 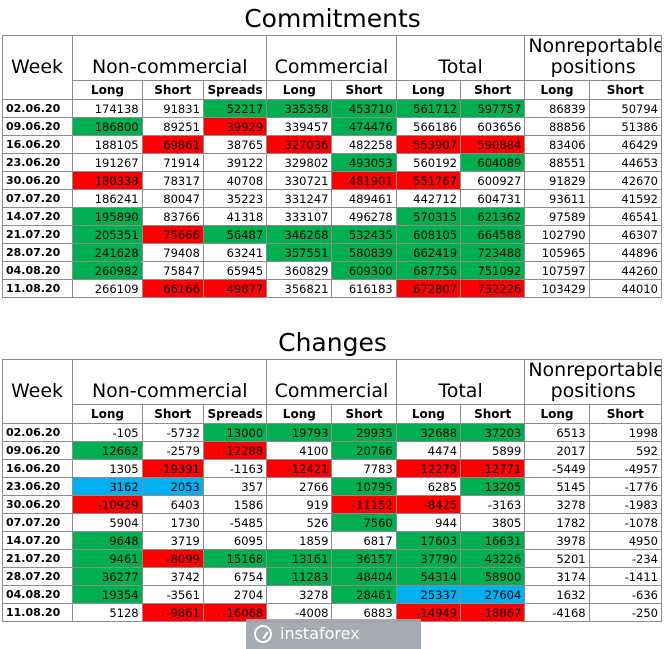 What do you see at coordinates (364, 504) in the screenshot?
I see `value-cell: -11152` at bounding box center [364, 504].